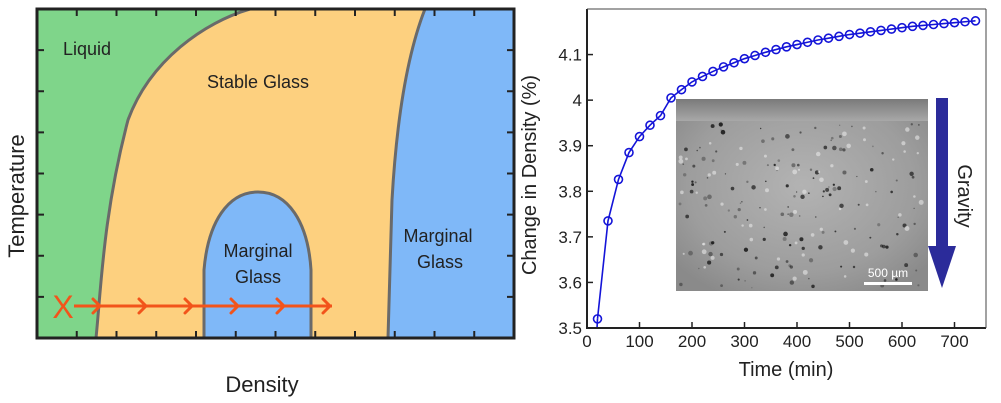  I want to click on y-tick-label: 3.7, so click(570, 237).